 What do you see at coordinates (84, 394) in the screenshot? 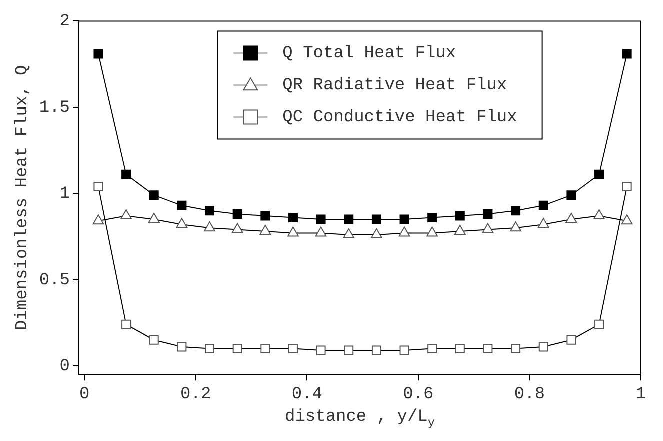
I see `x-tick-label: 0` at bounding box center [84, 394].